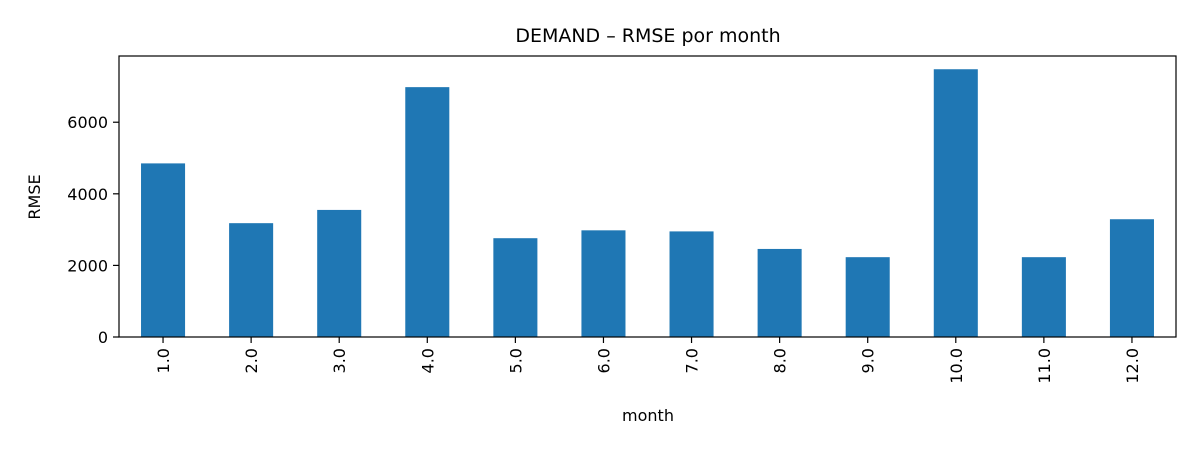  I want to click on x-axis-ticks: 1.0 2.0 3.0 4.0 5.0 6.0 7.0 8.0 9.0 10.0 11.0 12.0, so click(648, 360).